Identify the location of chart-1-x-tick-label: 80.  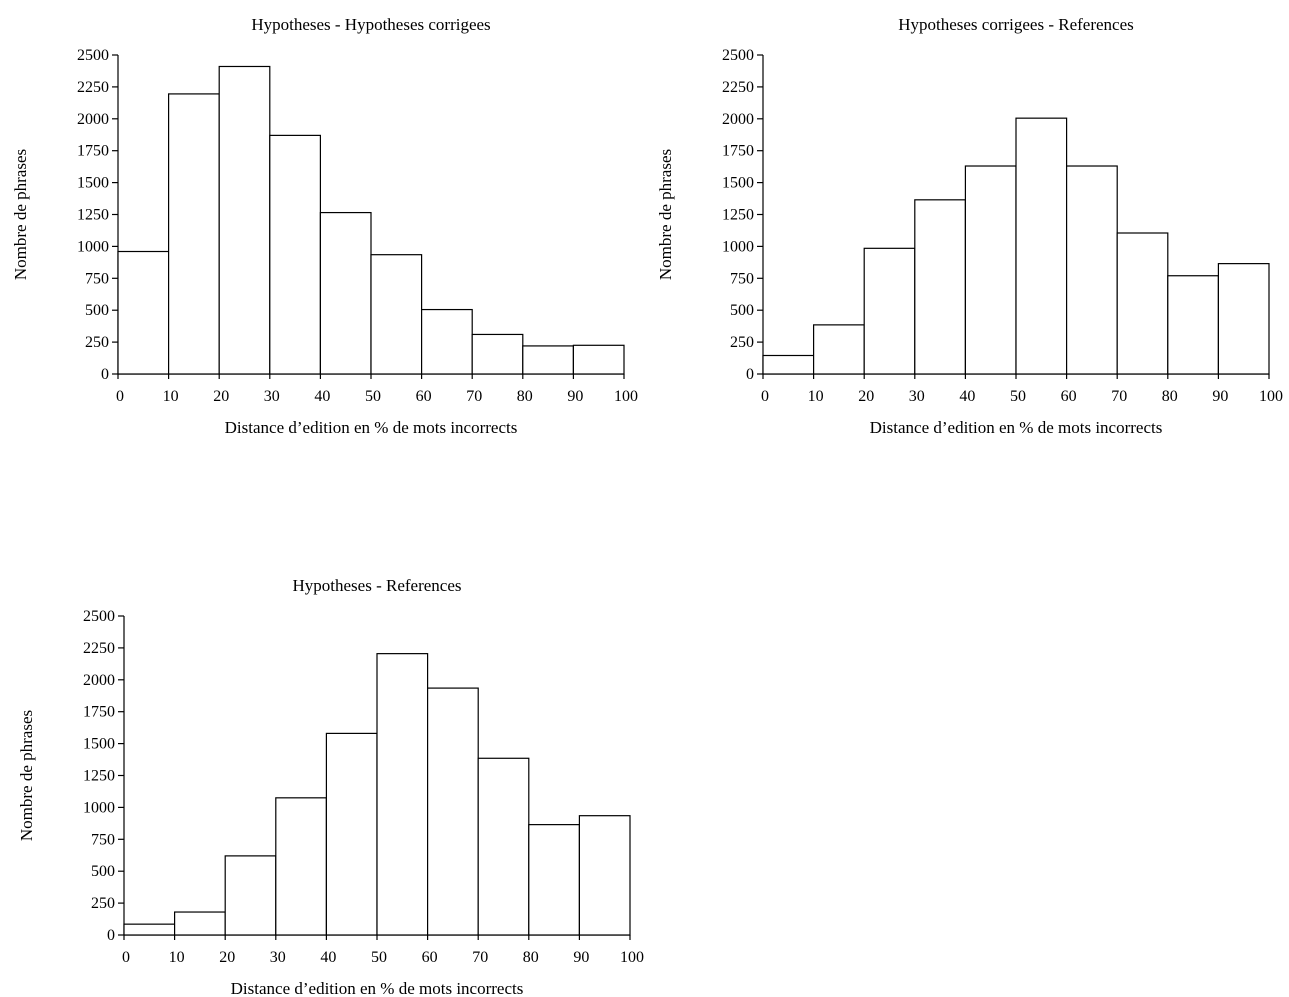
(525, 396).